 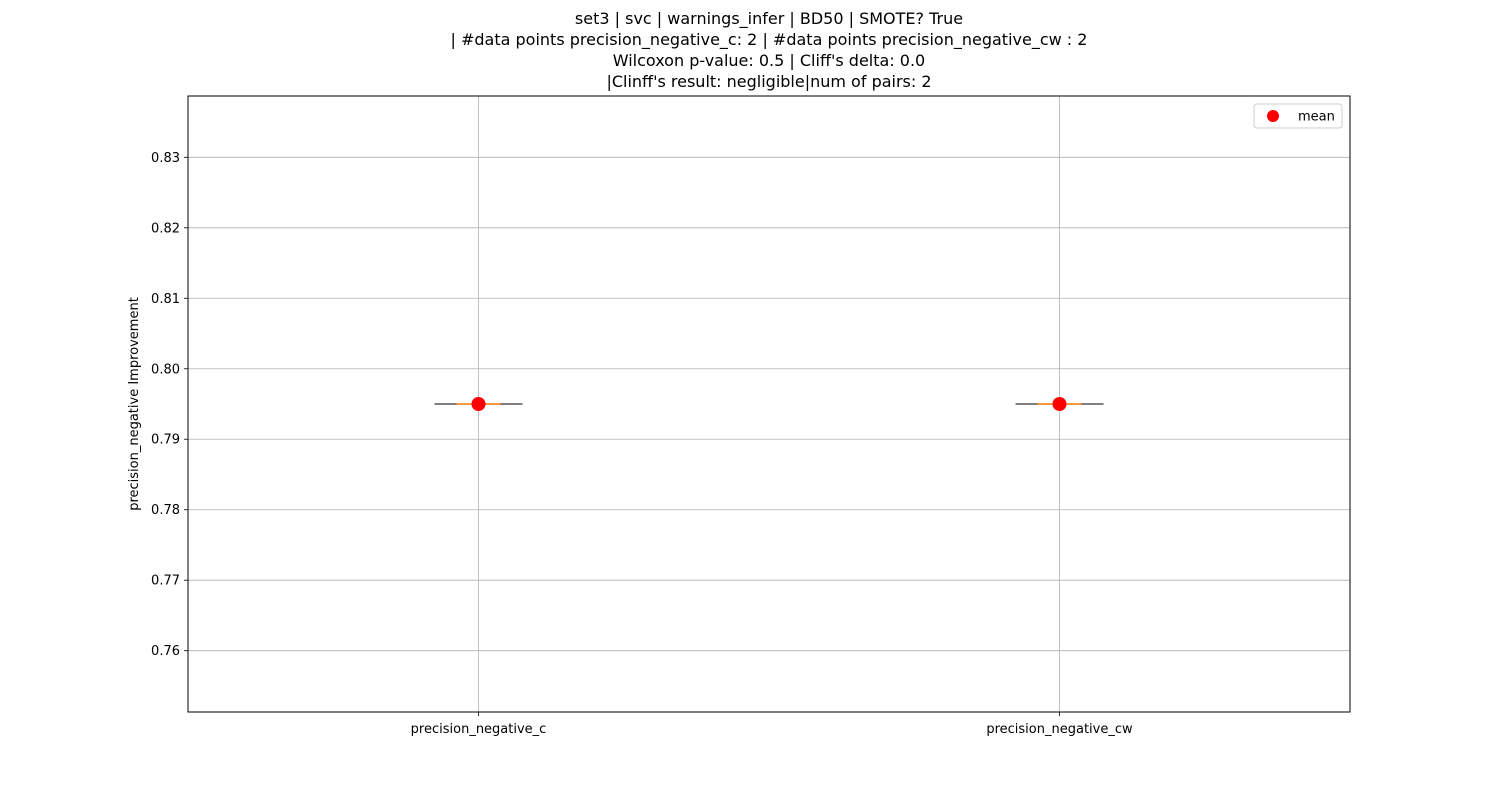 What do you see at coordinates (165, 581) in the screenshot?
I see `y-tick-label: 0.77` at bounding box center [165, 581].